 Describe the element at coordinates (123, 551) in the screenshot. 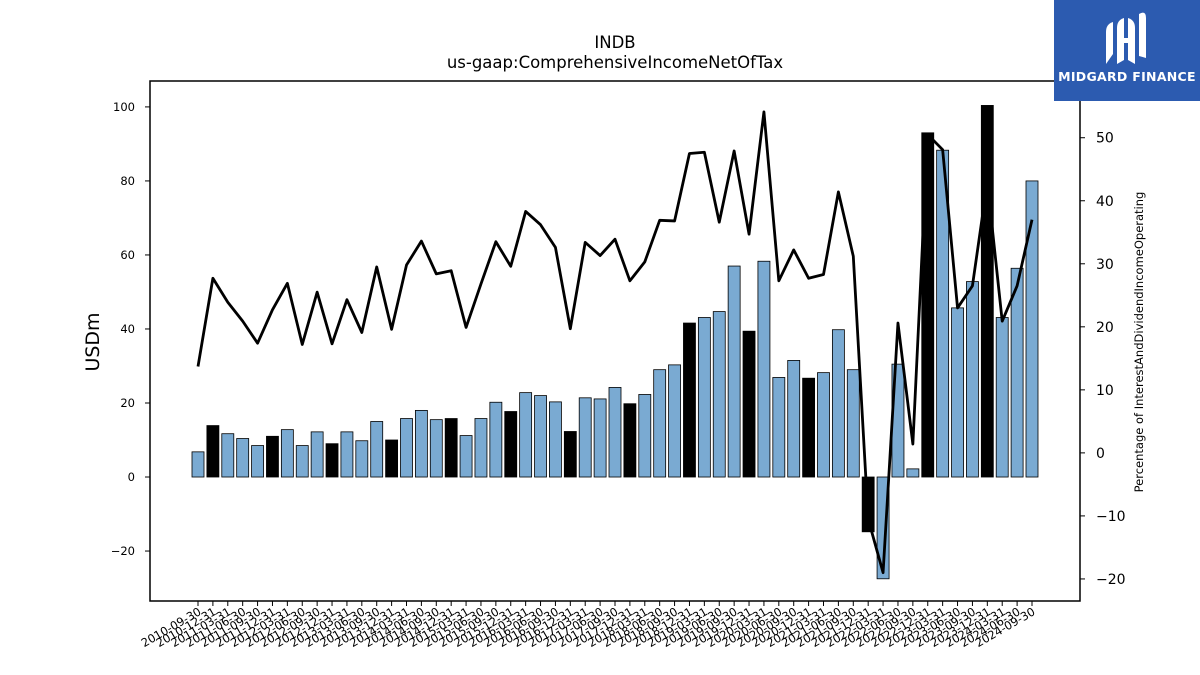

I see `y-tick-label: −20` at that location.